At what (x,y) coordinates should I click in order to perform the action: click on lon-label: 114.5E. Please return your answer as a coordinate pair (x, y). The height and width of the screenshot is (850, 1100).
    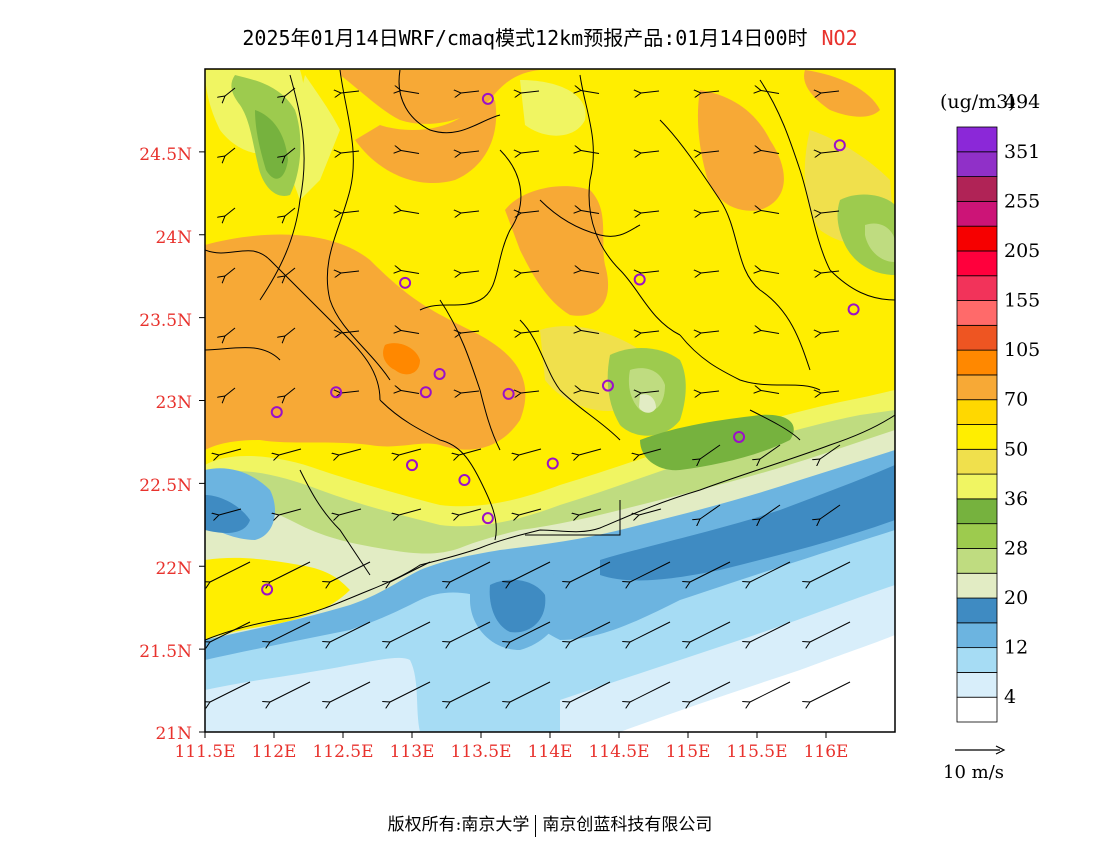
    Looking at the image, I should click on (618, 752).